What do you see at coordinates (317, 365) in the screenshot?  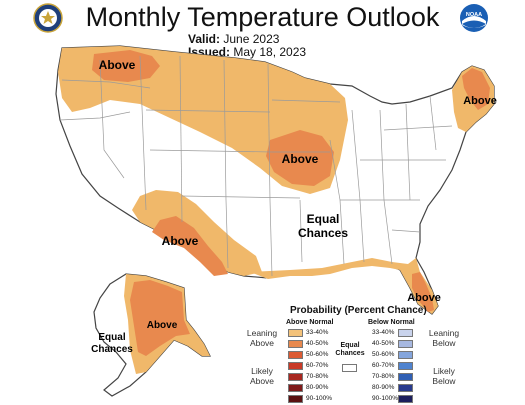 I see `legend-above-range-4: 60-70%` at bounding box center [317, 365].